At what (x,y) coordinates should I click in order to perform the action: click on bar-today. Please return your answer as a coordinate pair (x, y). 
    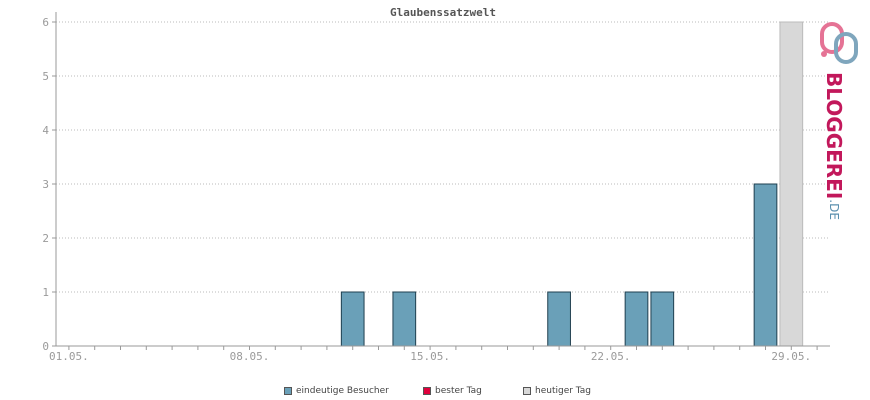
    Looking at the image, I should click on (791, 184).